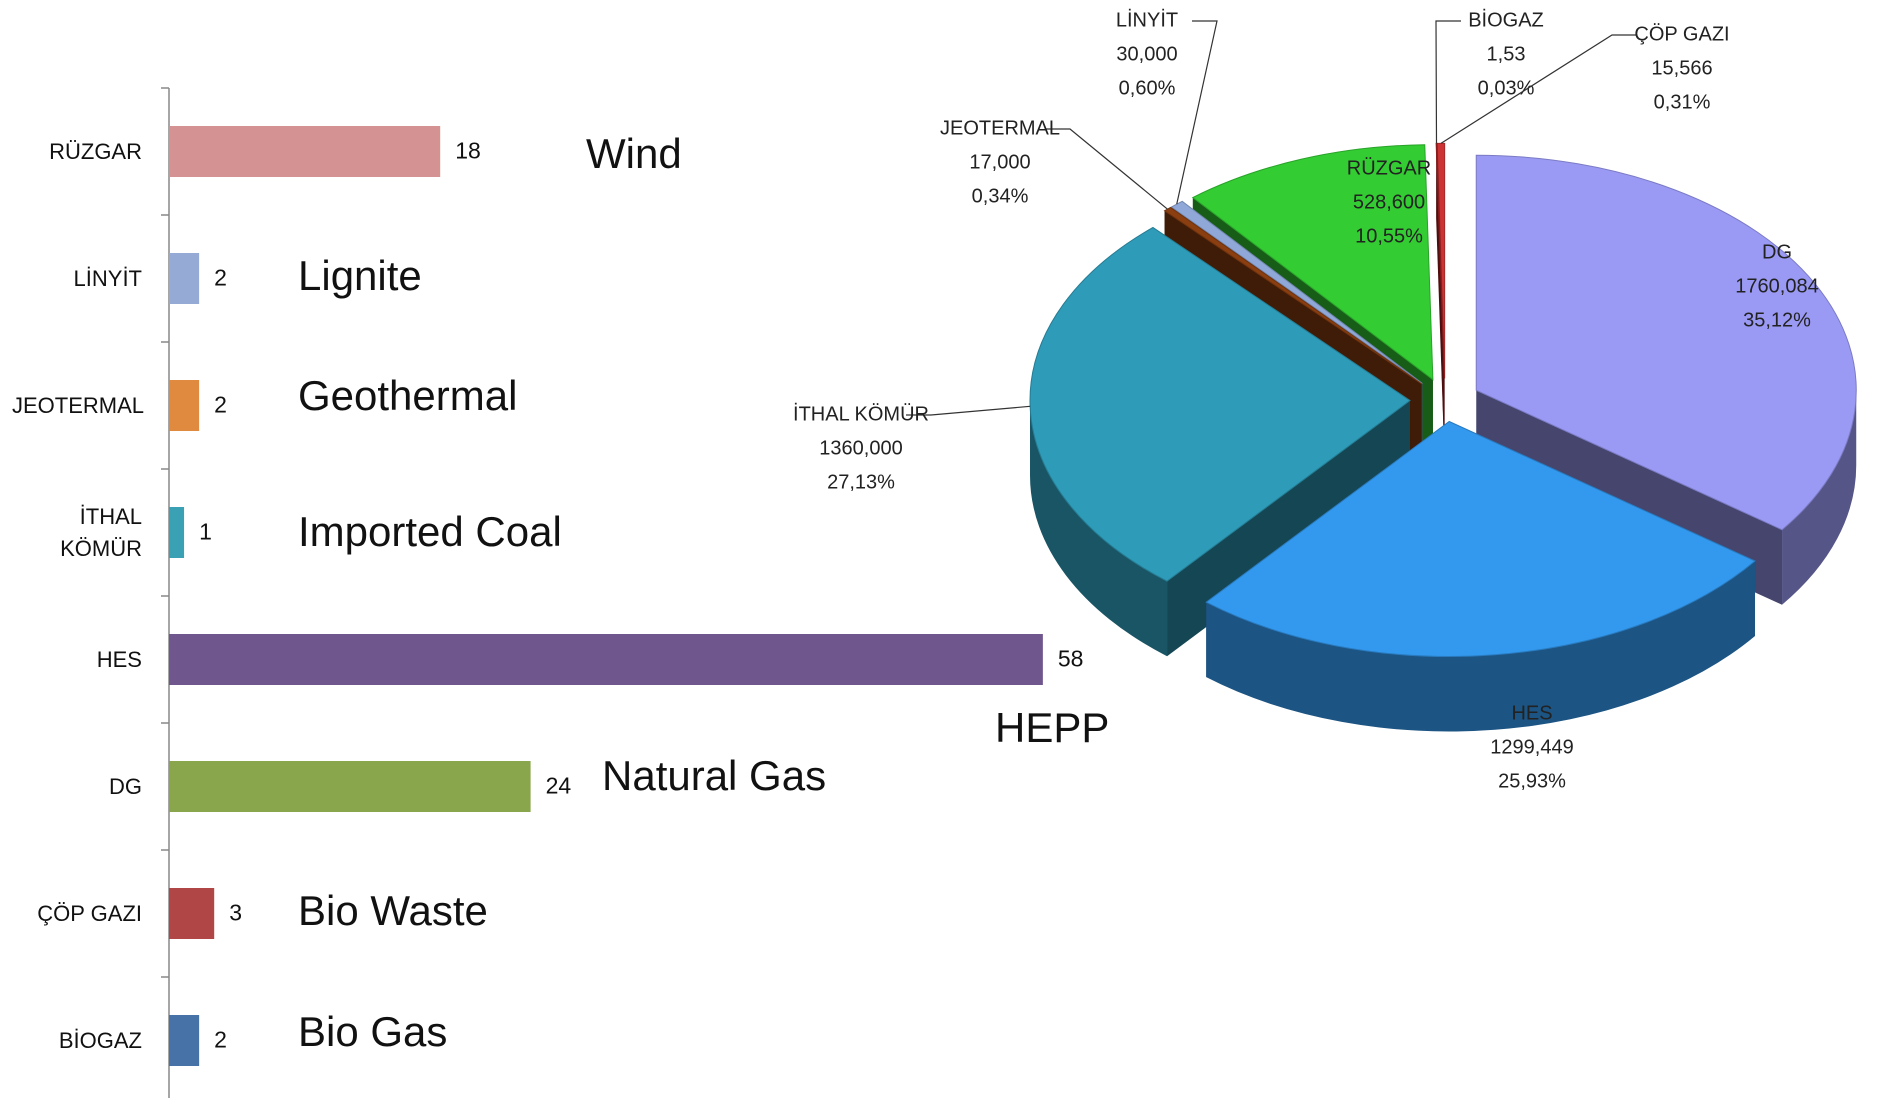  I want to click on annotation: HEPP, so click(1052, 727).